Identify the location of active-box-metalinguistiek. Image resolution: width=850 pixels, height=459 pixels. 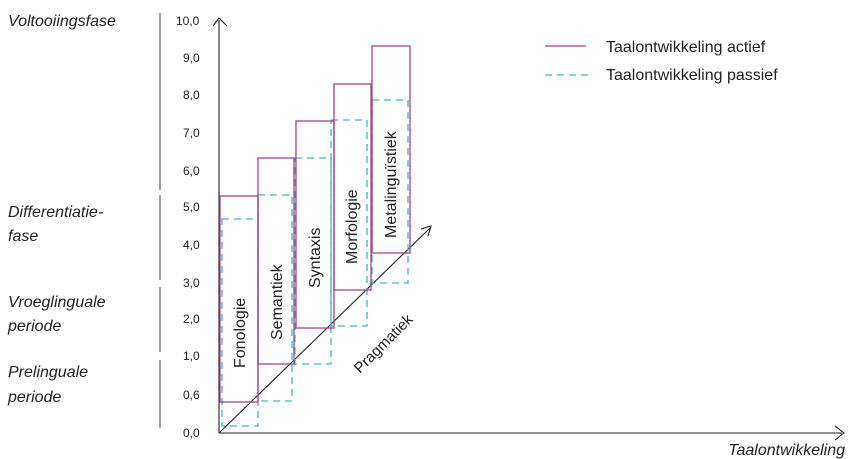
(391, 149).